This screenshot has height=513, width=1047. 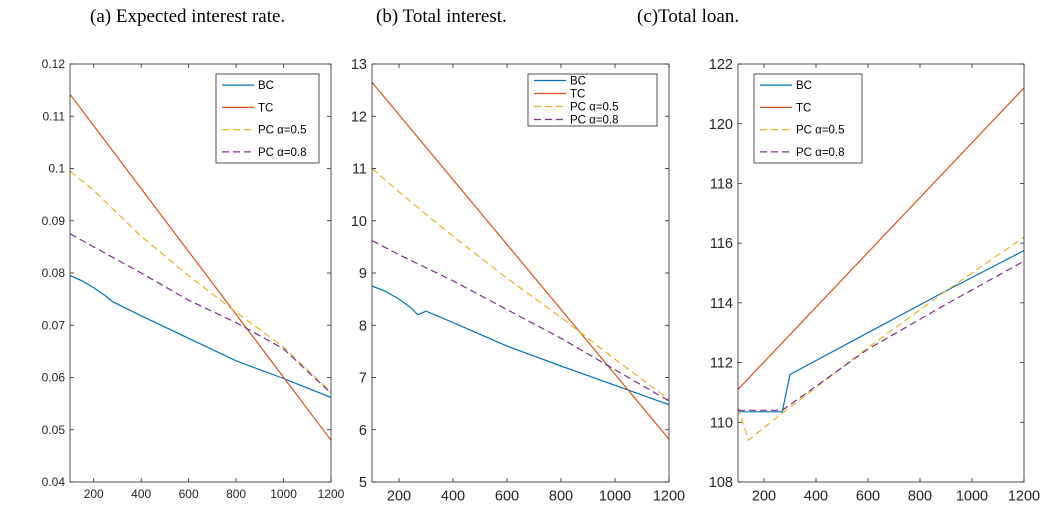 What do you see at coordinates (54, 325) in the screenshot?
I see `y-tick-label: 0.07` at bounding box center [54, 325].